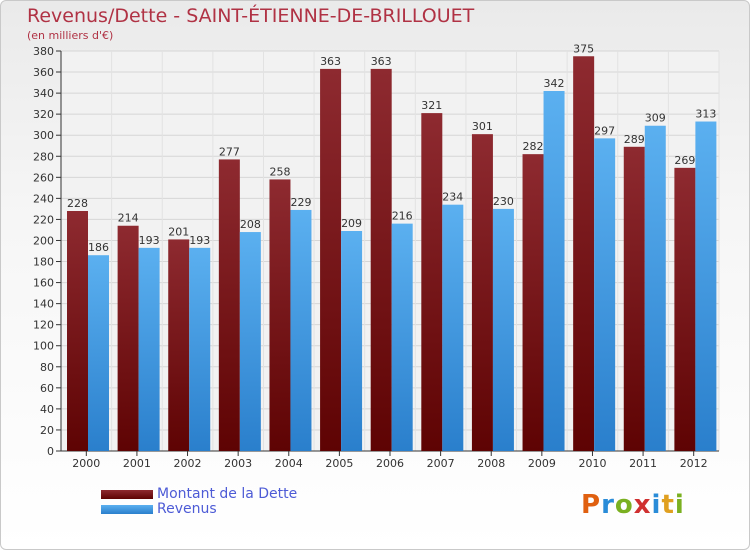 The height and width of the screenshot is (550, 750). Describe the element at coordinates (655, 288) in the screenshot. I see `bar-revenus-2011` at that location.